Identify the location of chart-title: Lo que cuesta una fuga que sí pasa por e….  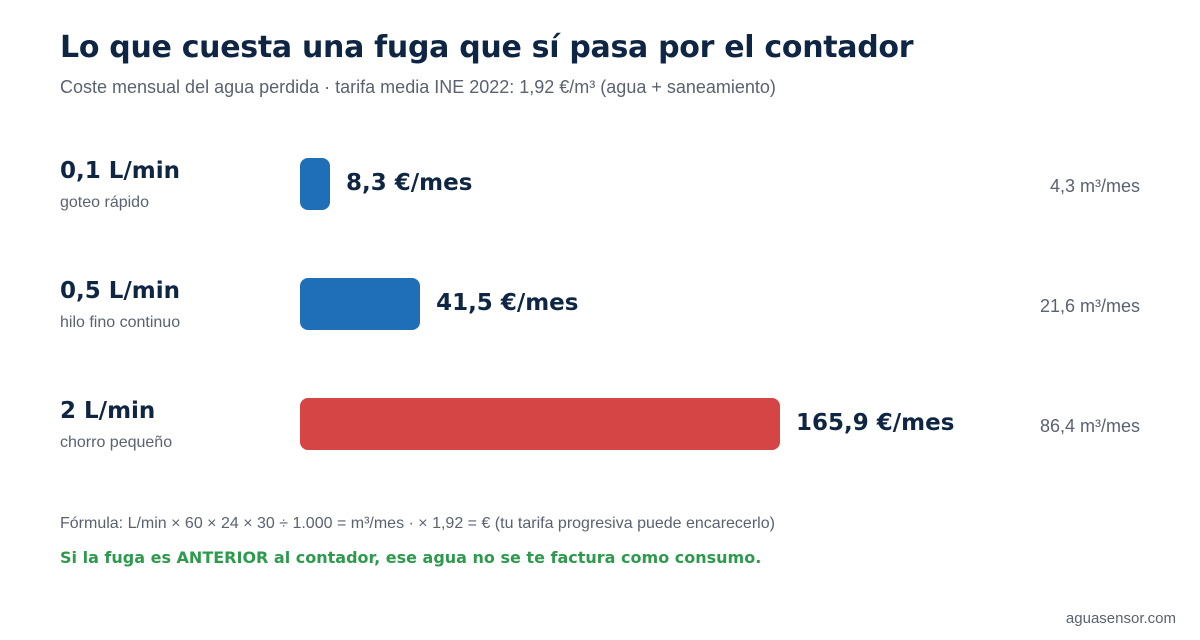
(487, 47).